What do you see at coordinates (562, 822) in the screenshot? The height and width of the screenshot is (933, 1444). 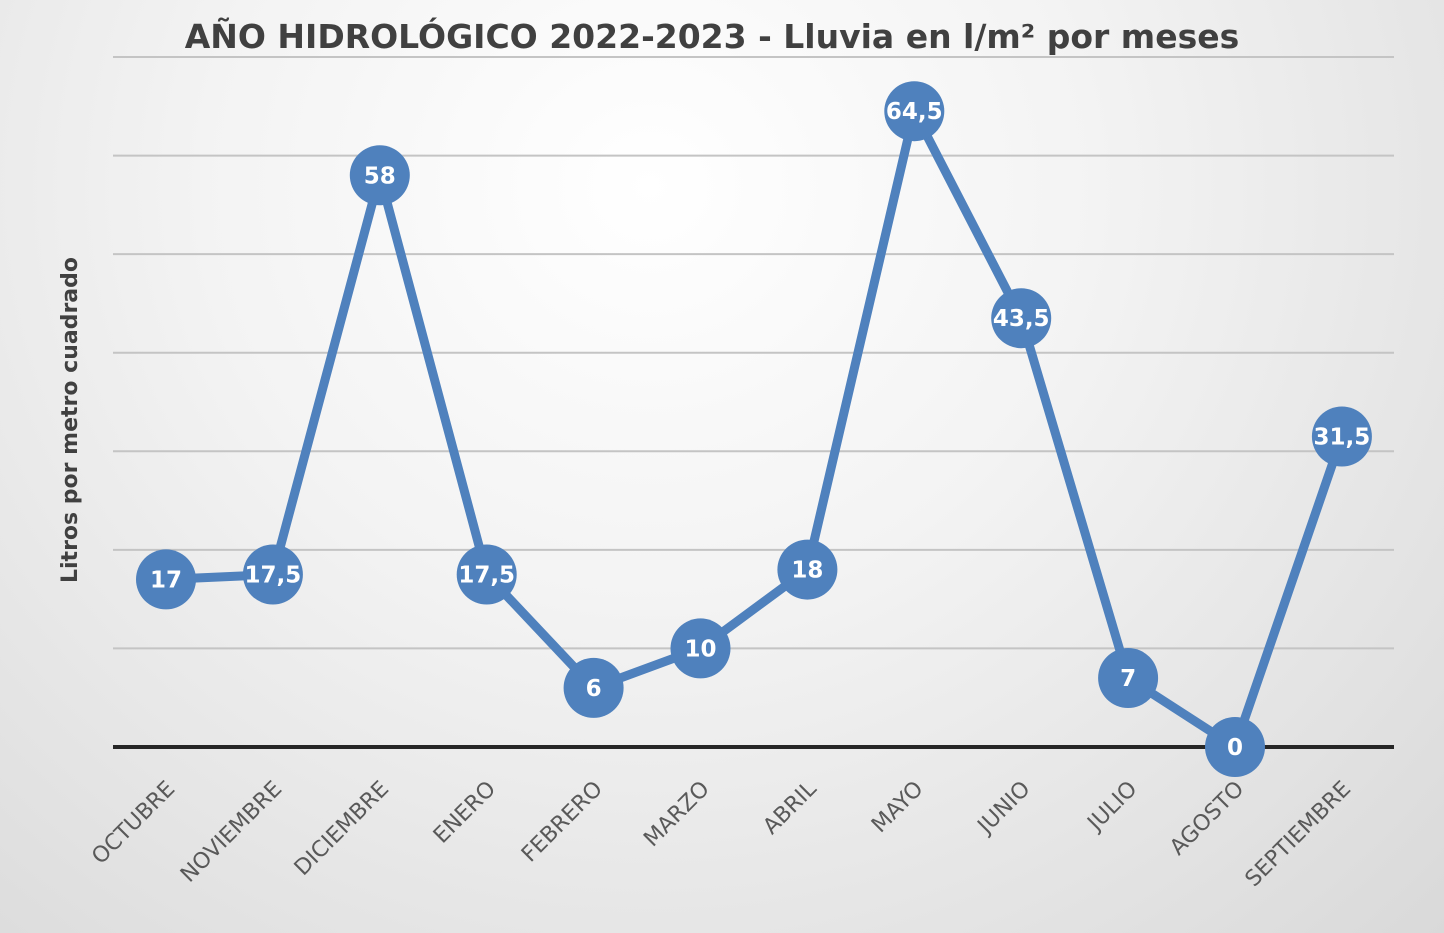 I see `x-tick-label: FEBRERO` at bounding box center [562, 822].